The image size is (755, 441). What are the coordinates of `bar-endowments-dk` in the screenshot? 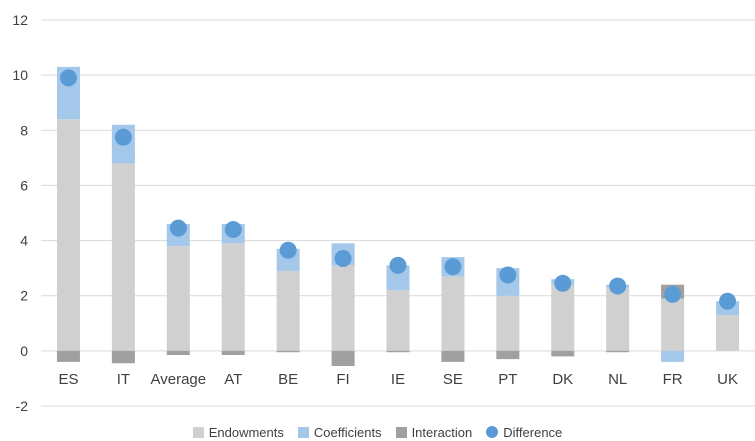 It's located at (563, 317).